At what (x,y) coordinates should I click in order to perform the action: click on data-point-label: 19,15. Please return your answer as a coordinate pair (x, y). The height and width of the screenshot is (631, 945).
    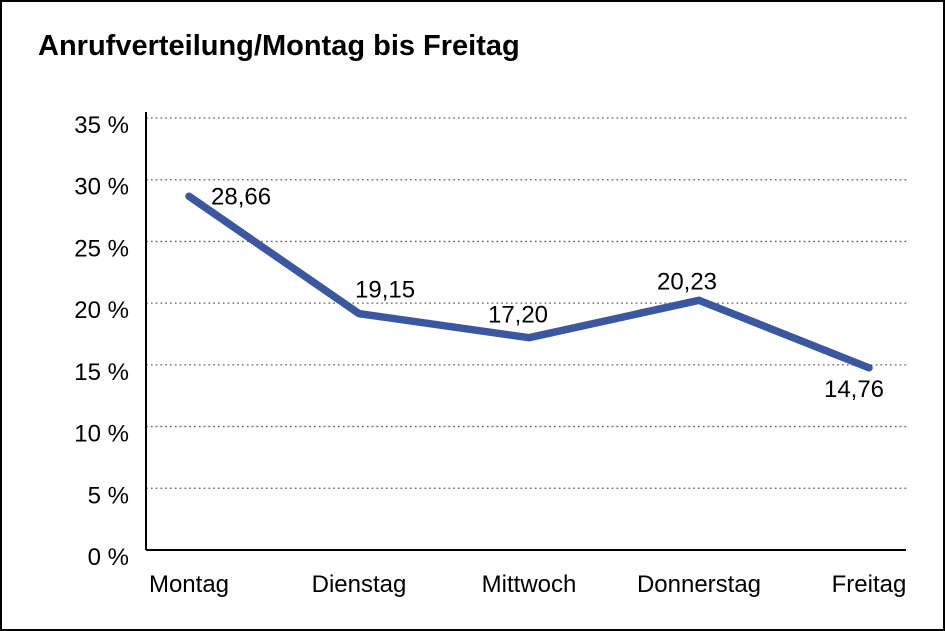
    Looking at the image, I should click on (385, 290).